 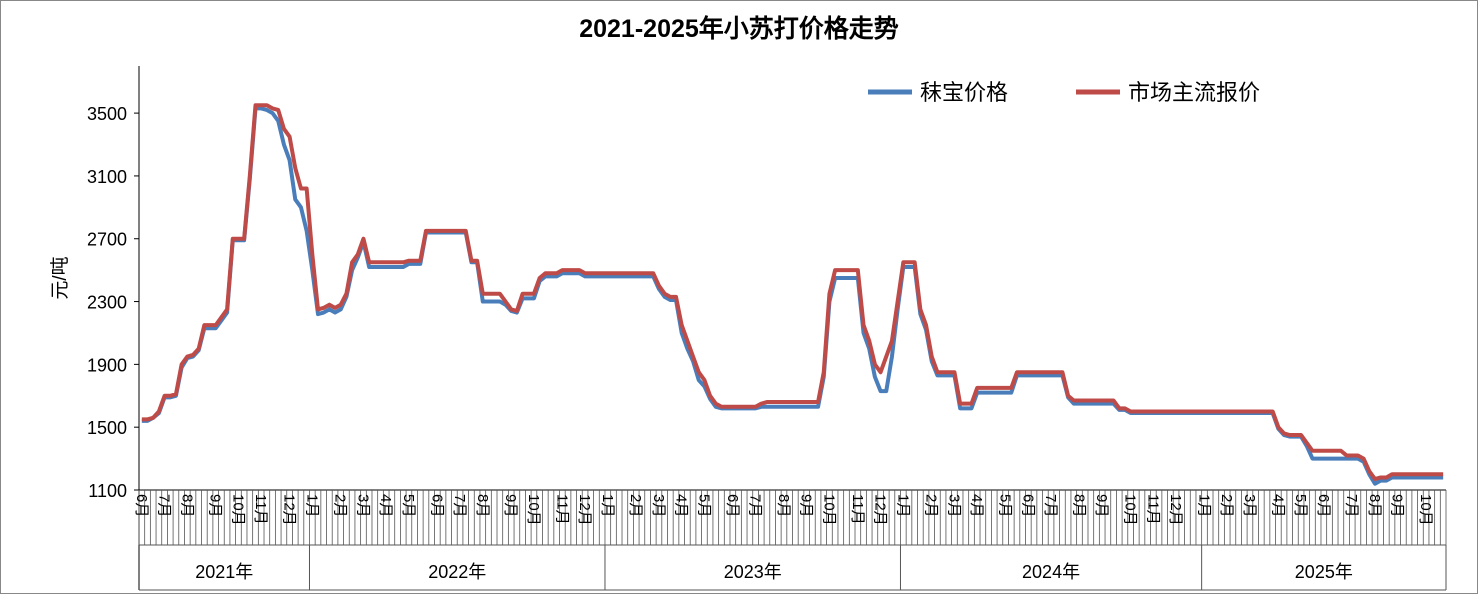 I want to click on year-label: 2022年, so click(x=457, y=572).